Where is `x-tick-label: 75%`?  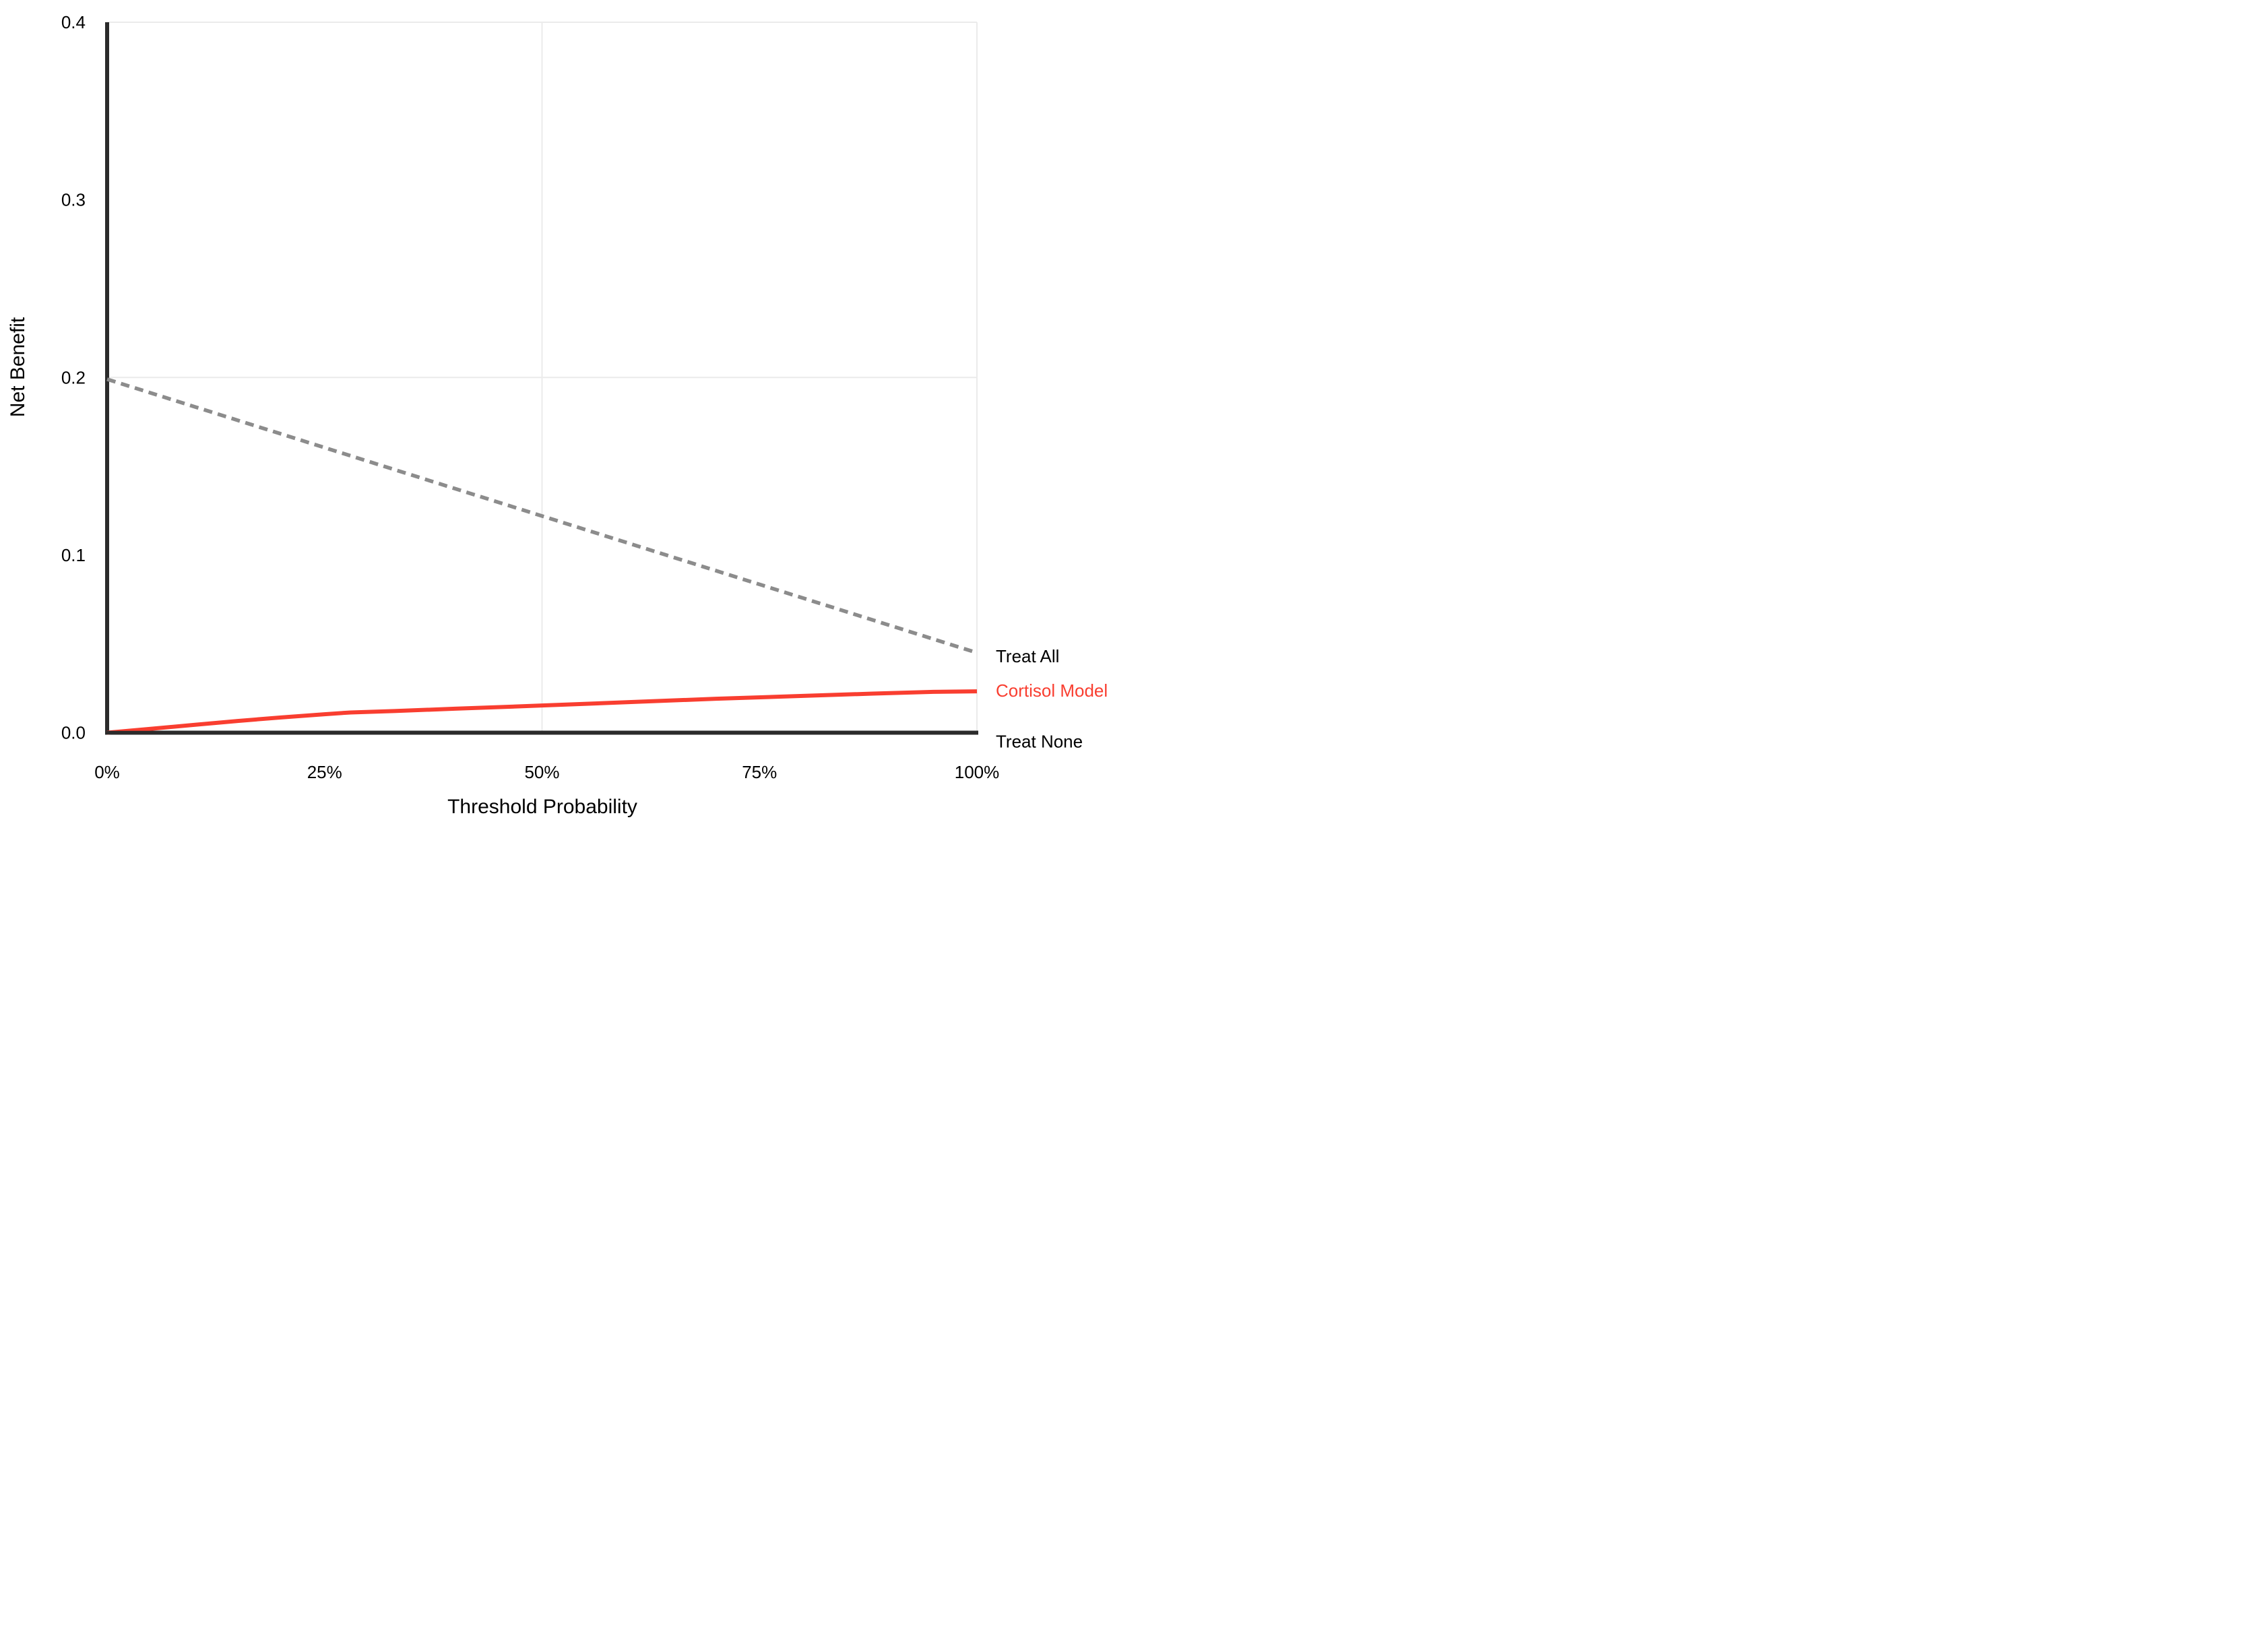 x-tick-label: 75% is located at coordinates (760, 772).